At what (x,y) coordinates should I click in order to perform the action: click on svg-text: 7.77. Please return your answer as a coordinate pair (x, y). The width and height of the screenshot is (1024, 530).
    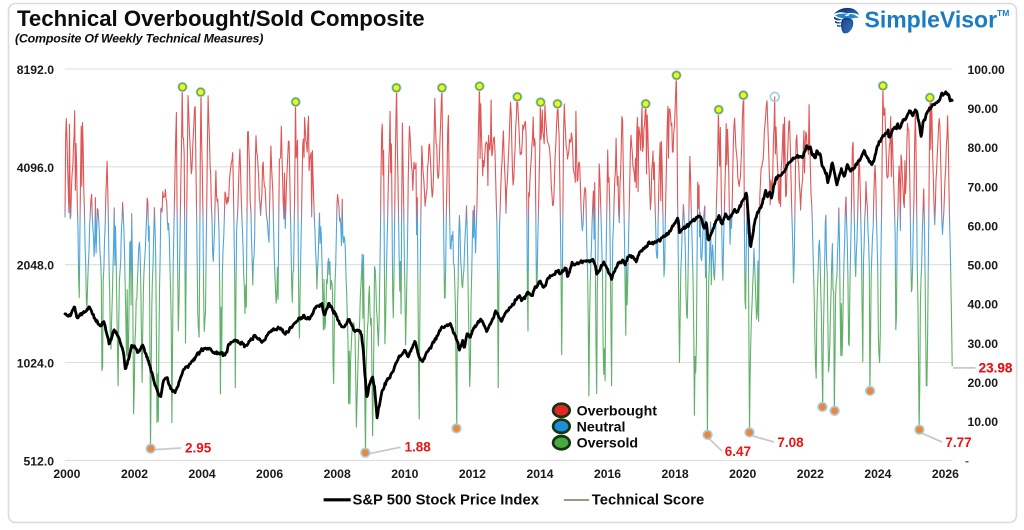
    Looking at the image, I should click on (958, 442).